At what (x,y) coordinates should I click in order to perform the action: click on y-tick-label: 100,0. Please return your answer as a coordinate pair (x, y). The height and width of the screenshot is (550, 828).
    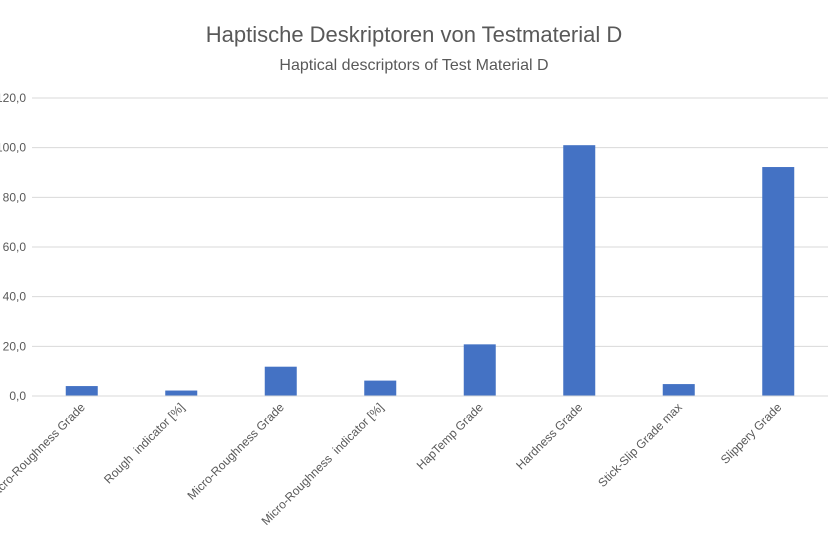
    Looking at the image, I should click on (13, 148).